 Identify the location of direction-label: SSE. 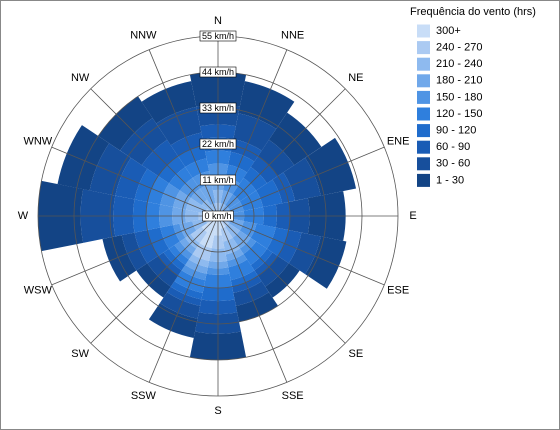
(293, 396).